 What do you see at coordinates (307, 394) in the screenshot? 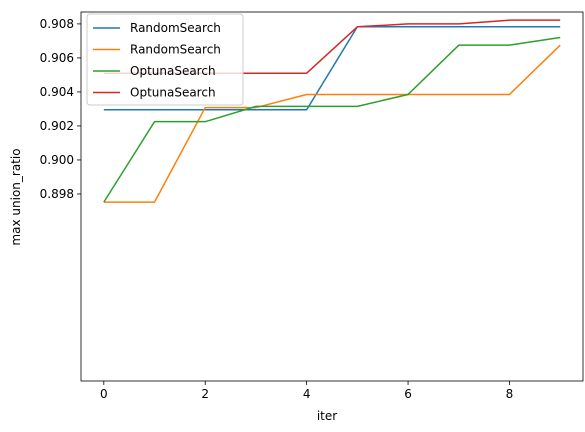
I see `x-tick-label: 4` at bounding box center [307, 394].